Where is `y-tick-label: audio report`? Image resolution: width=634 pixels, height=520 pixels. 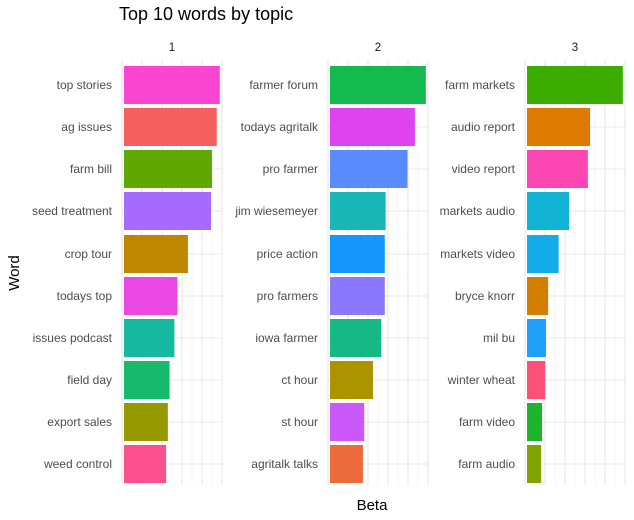 y-tick-label: audio report is located at coordinates (483, 127).